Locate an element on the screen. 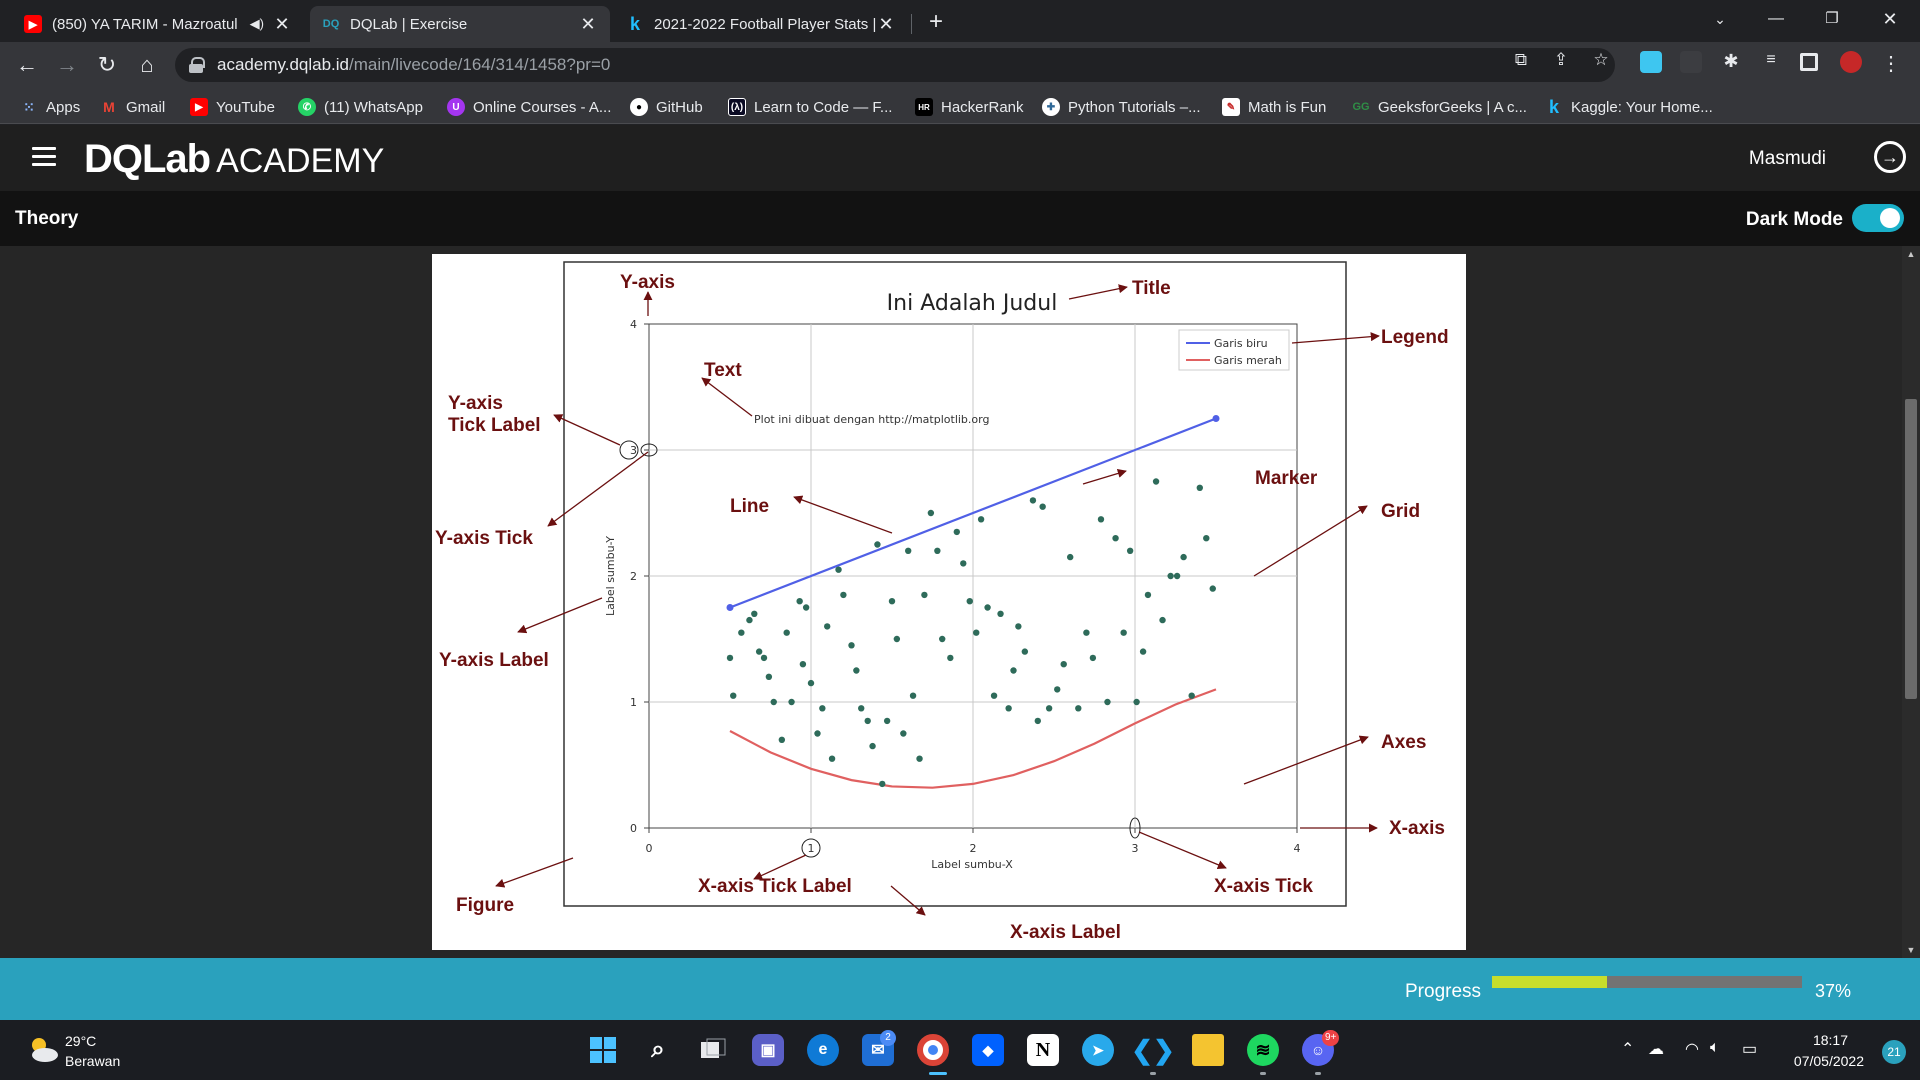 The image size is (1920, 1080). scroll-up-icon: ▲ is located at coordinates (1911, 254).